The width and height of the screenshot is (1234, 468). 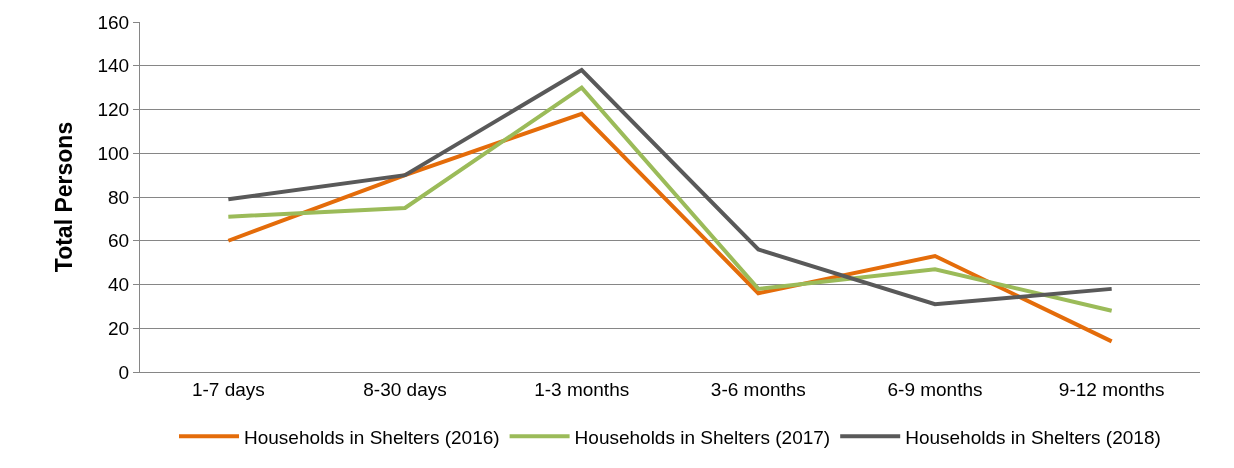 I want to click on y-axis-title: Total Persons, so click(x=63, y=197).